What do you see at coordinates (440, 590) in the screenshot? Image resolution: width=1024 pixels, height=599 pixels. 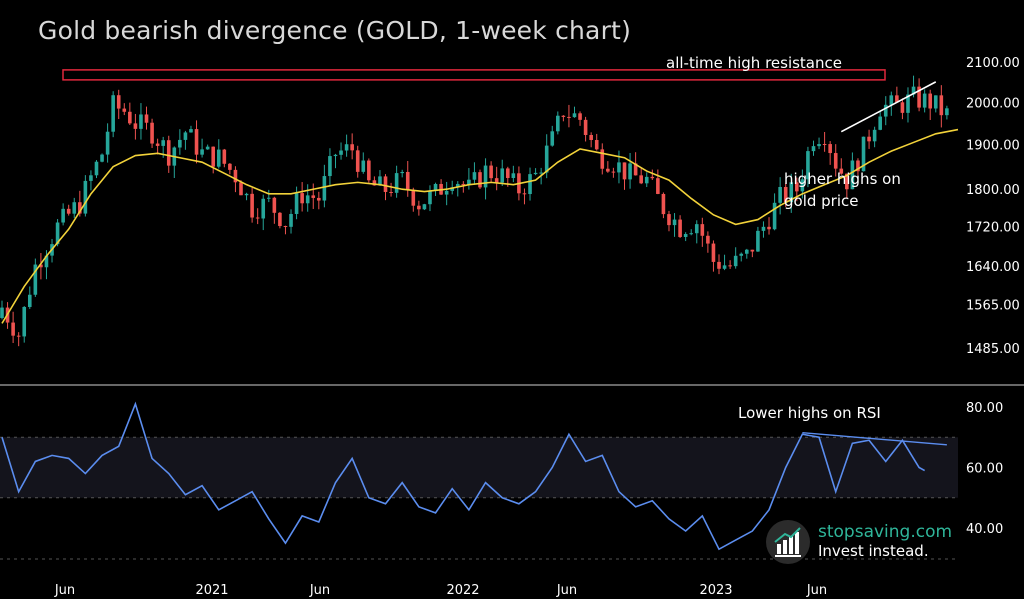 I see `x-axis: Jun 2021 Jun 2022 Jun 2023 Jun` at bounding box center [440, 590].